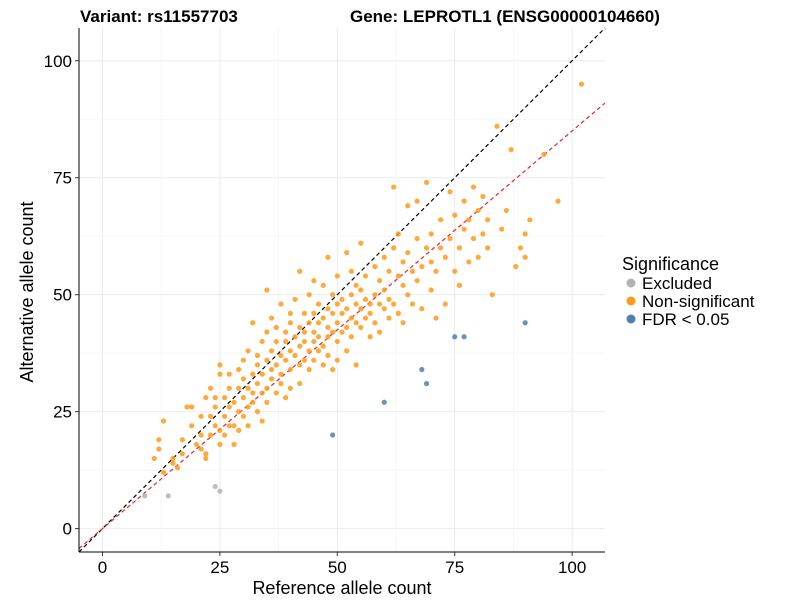  I want to click on x-tick-label-50: 50, so click(337, 567).